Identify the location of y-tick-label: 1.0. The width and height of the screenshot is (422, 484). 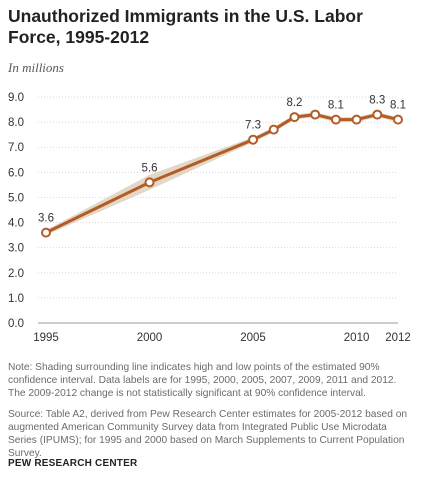
(16, 299).